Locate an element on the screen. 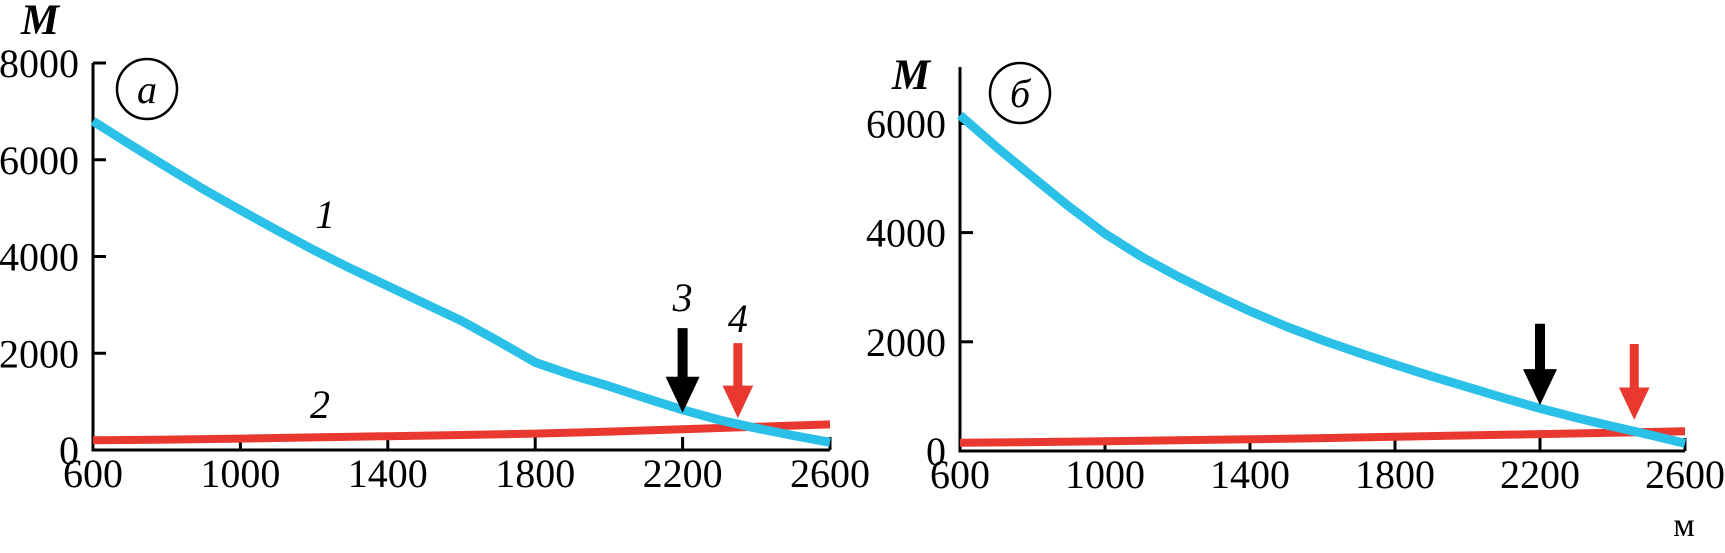 This screenshot has height=553, width=1725. series-1-label: 1 is located at coordinates (325, 214).